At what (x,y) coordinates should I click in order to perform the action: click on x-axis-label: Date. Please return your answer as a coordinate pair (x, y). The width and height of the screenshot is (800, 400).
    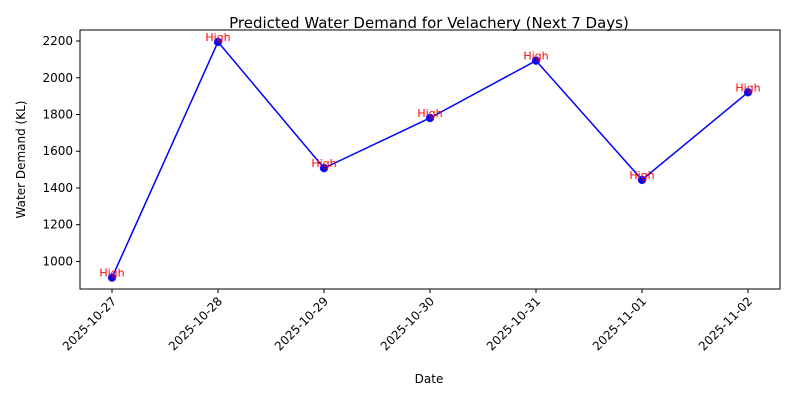
    Looking at the image, I should click on (429, 379).